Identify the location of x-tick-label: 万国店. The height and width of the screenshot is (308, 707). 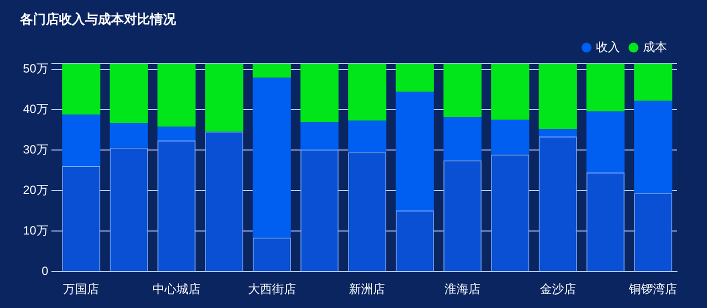
(81, 289).